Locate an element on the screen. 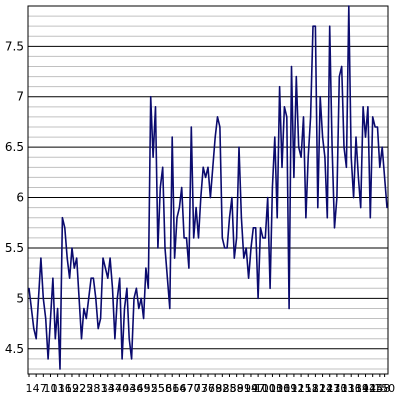 The height and width of the screenshot is (400, 400). x-tick-label: 67 is located at coordinates (187, 388).